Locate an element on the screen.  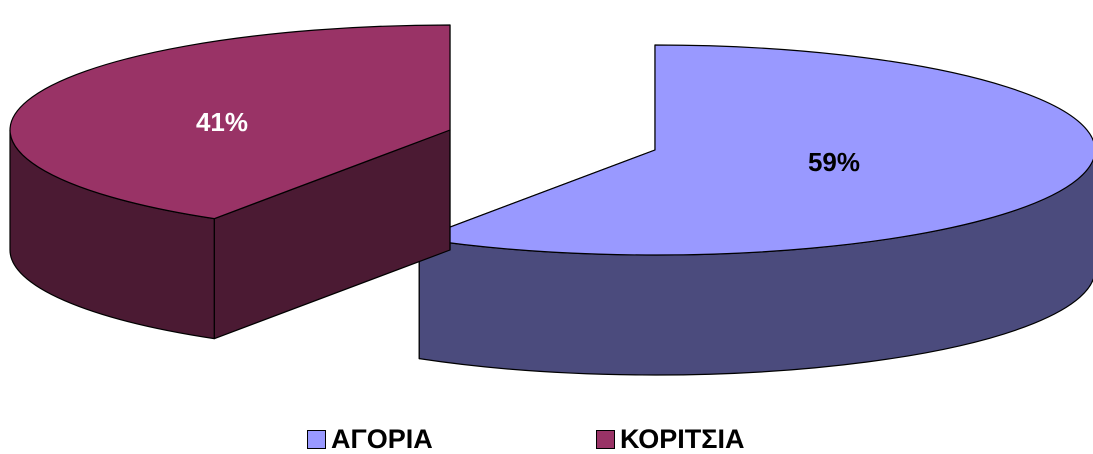
legend-item-koritsia: ΚΟΡΙΤΣΙΑ is located at coordinates (670, 439).